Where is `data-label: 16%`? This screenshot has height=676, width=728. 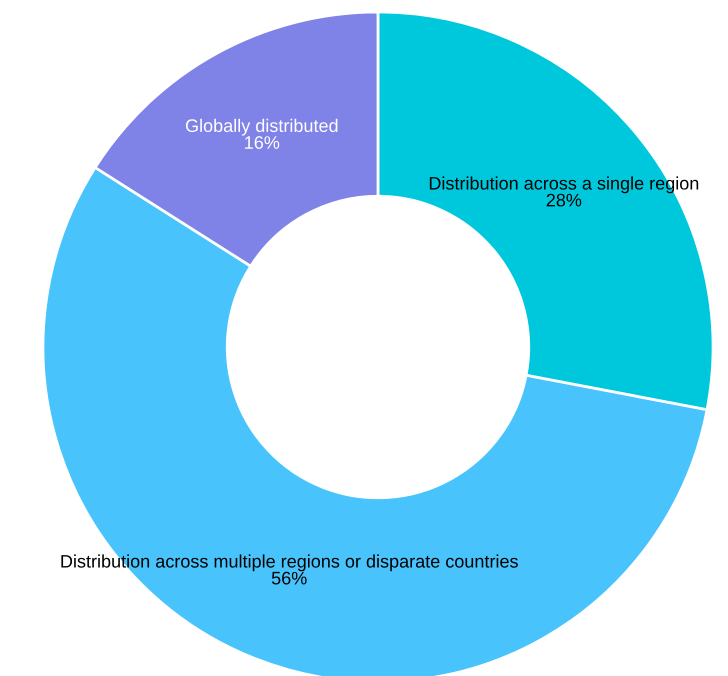
data-label: 16% is located at coordinates (262, 142).